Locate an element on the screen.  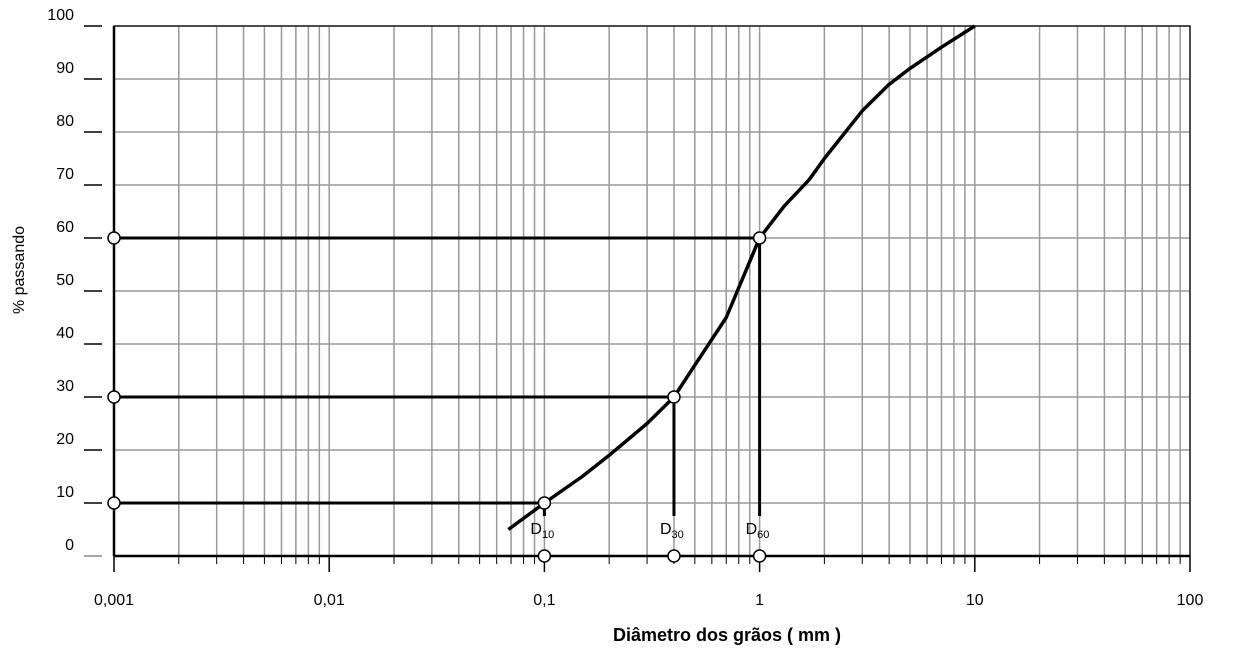
marker-label: D10 is located at coordinates (542, 531).